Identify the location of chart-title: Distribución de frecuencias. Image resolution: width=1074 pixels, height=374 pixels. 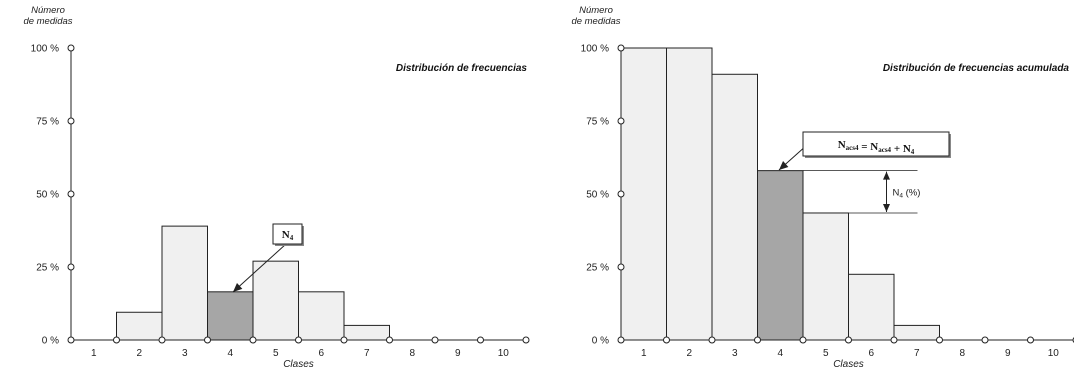
(462, 68).